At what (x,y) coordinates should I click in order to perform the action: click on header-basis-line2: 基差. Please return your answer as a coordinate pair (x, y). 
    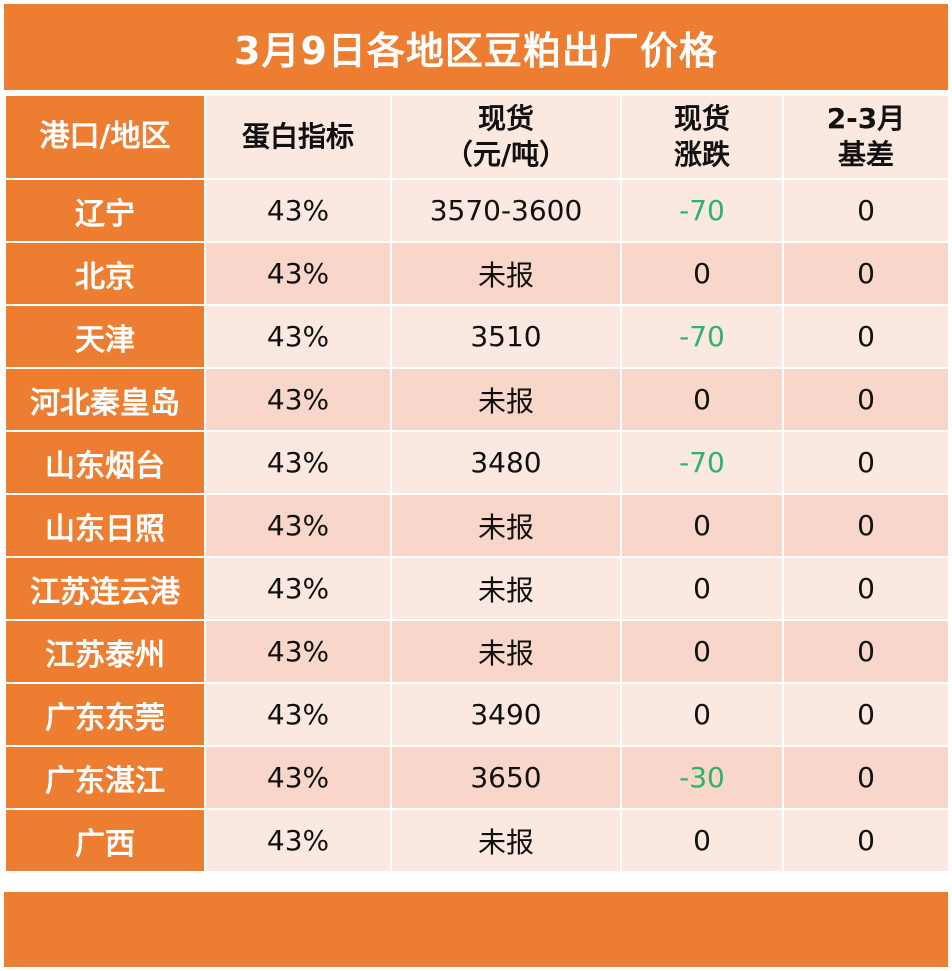
    Looking at the image, I should click on (865, 154).